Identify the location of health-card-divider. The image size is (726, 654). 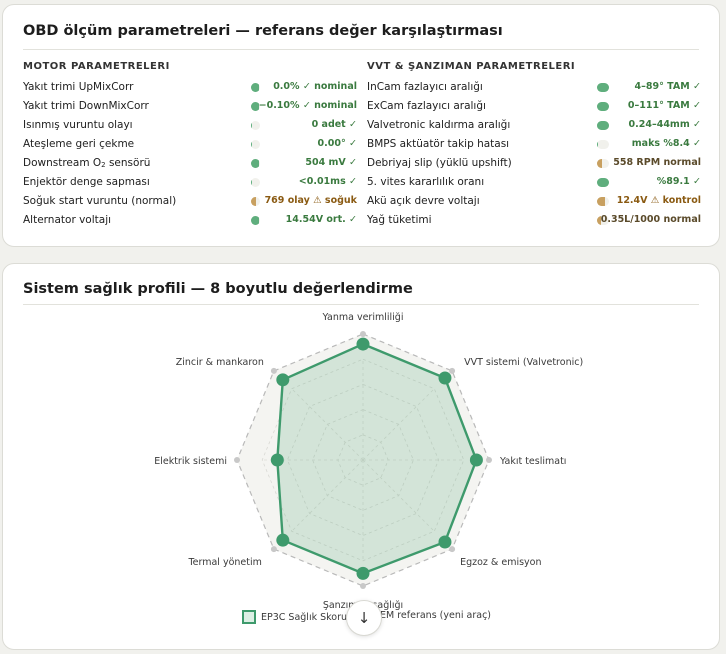
(361, 304).